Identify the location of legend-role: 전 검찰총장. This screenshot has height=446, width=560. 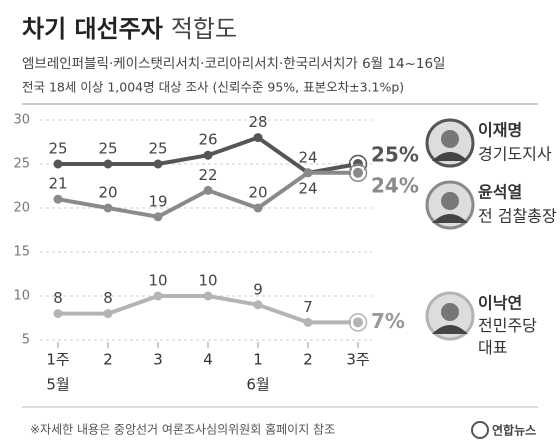
(517, 216).